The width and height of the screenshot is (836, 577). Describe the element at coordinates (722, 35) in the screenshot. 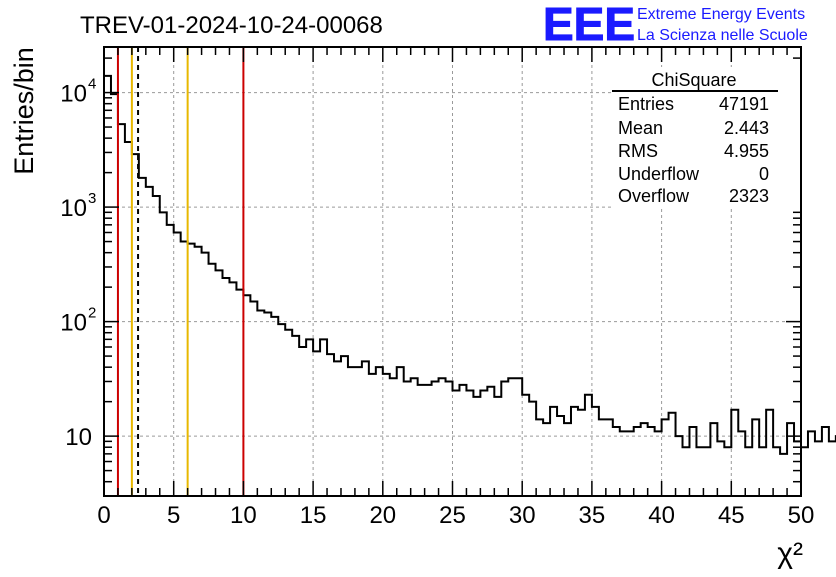

I see `eee-logo-line2: La Scienza nelle Scuole` at that location.